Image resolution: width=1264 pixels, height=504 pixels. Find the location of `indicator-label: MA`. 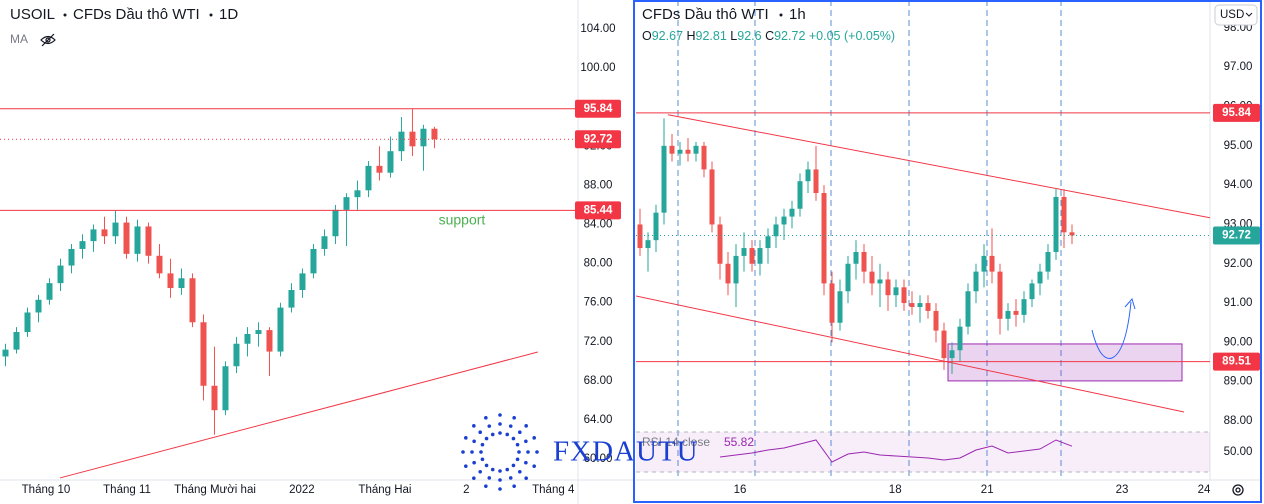

indicator-label: MA is located at coordinates (19, 39).